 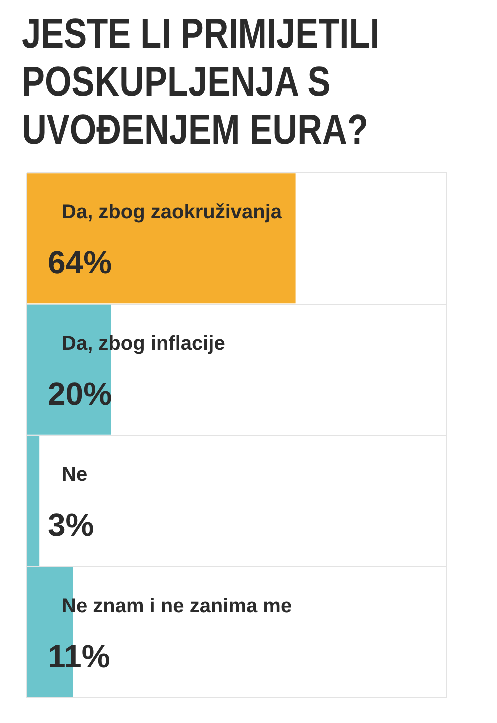 What do you see at coordinates (162, 239) in the screenshot?
I see `bar` at bounding box center [162, 239].